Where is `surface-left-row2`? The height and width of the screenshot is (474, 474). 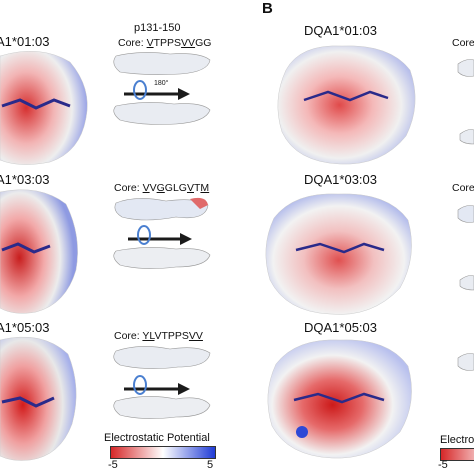 surface-left-row2 is located at coordinates (39, 251).